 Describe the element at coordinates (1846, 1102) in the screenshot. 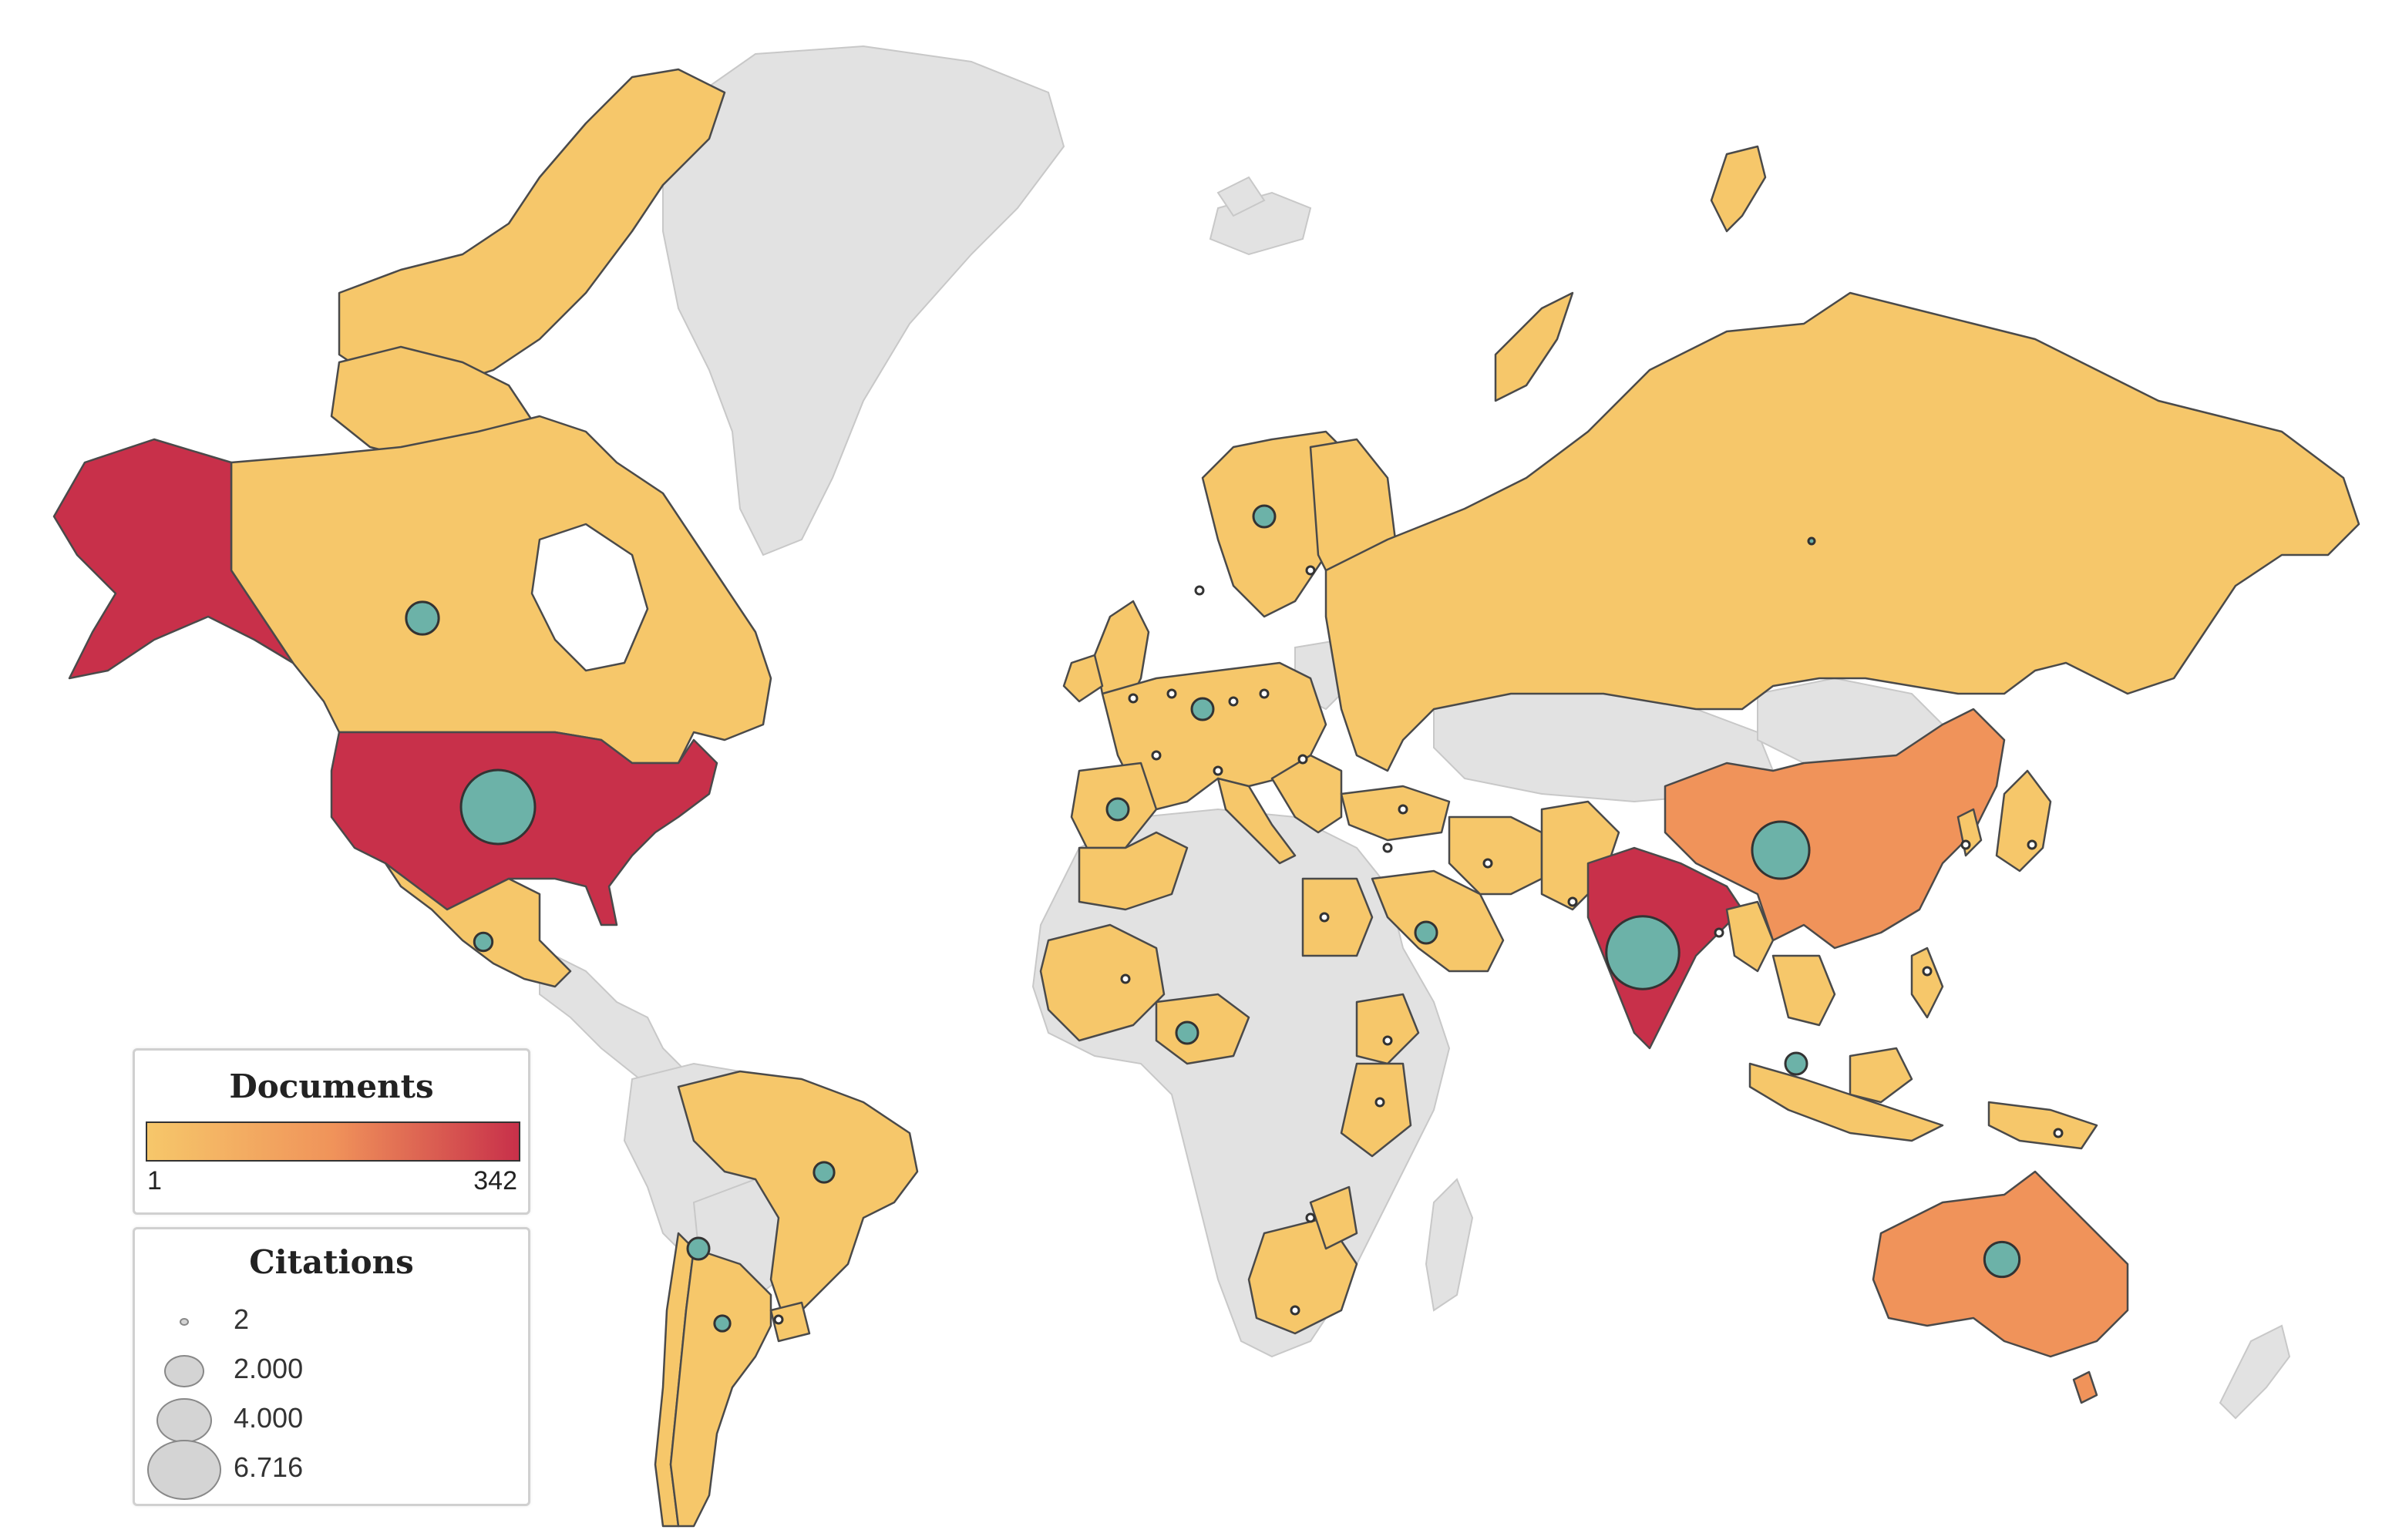

I see `indonesia` at that location.